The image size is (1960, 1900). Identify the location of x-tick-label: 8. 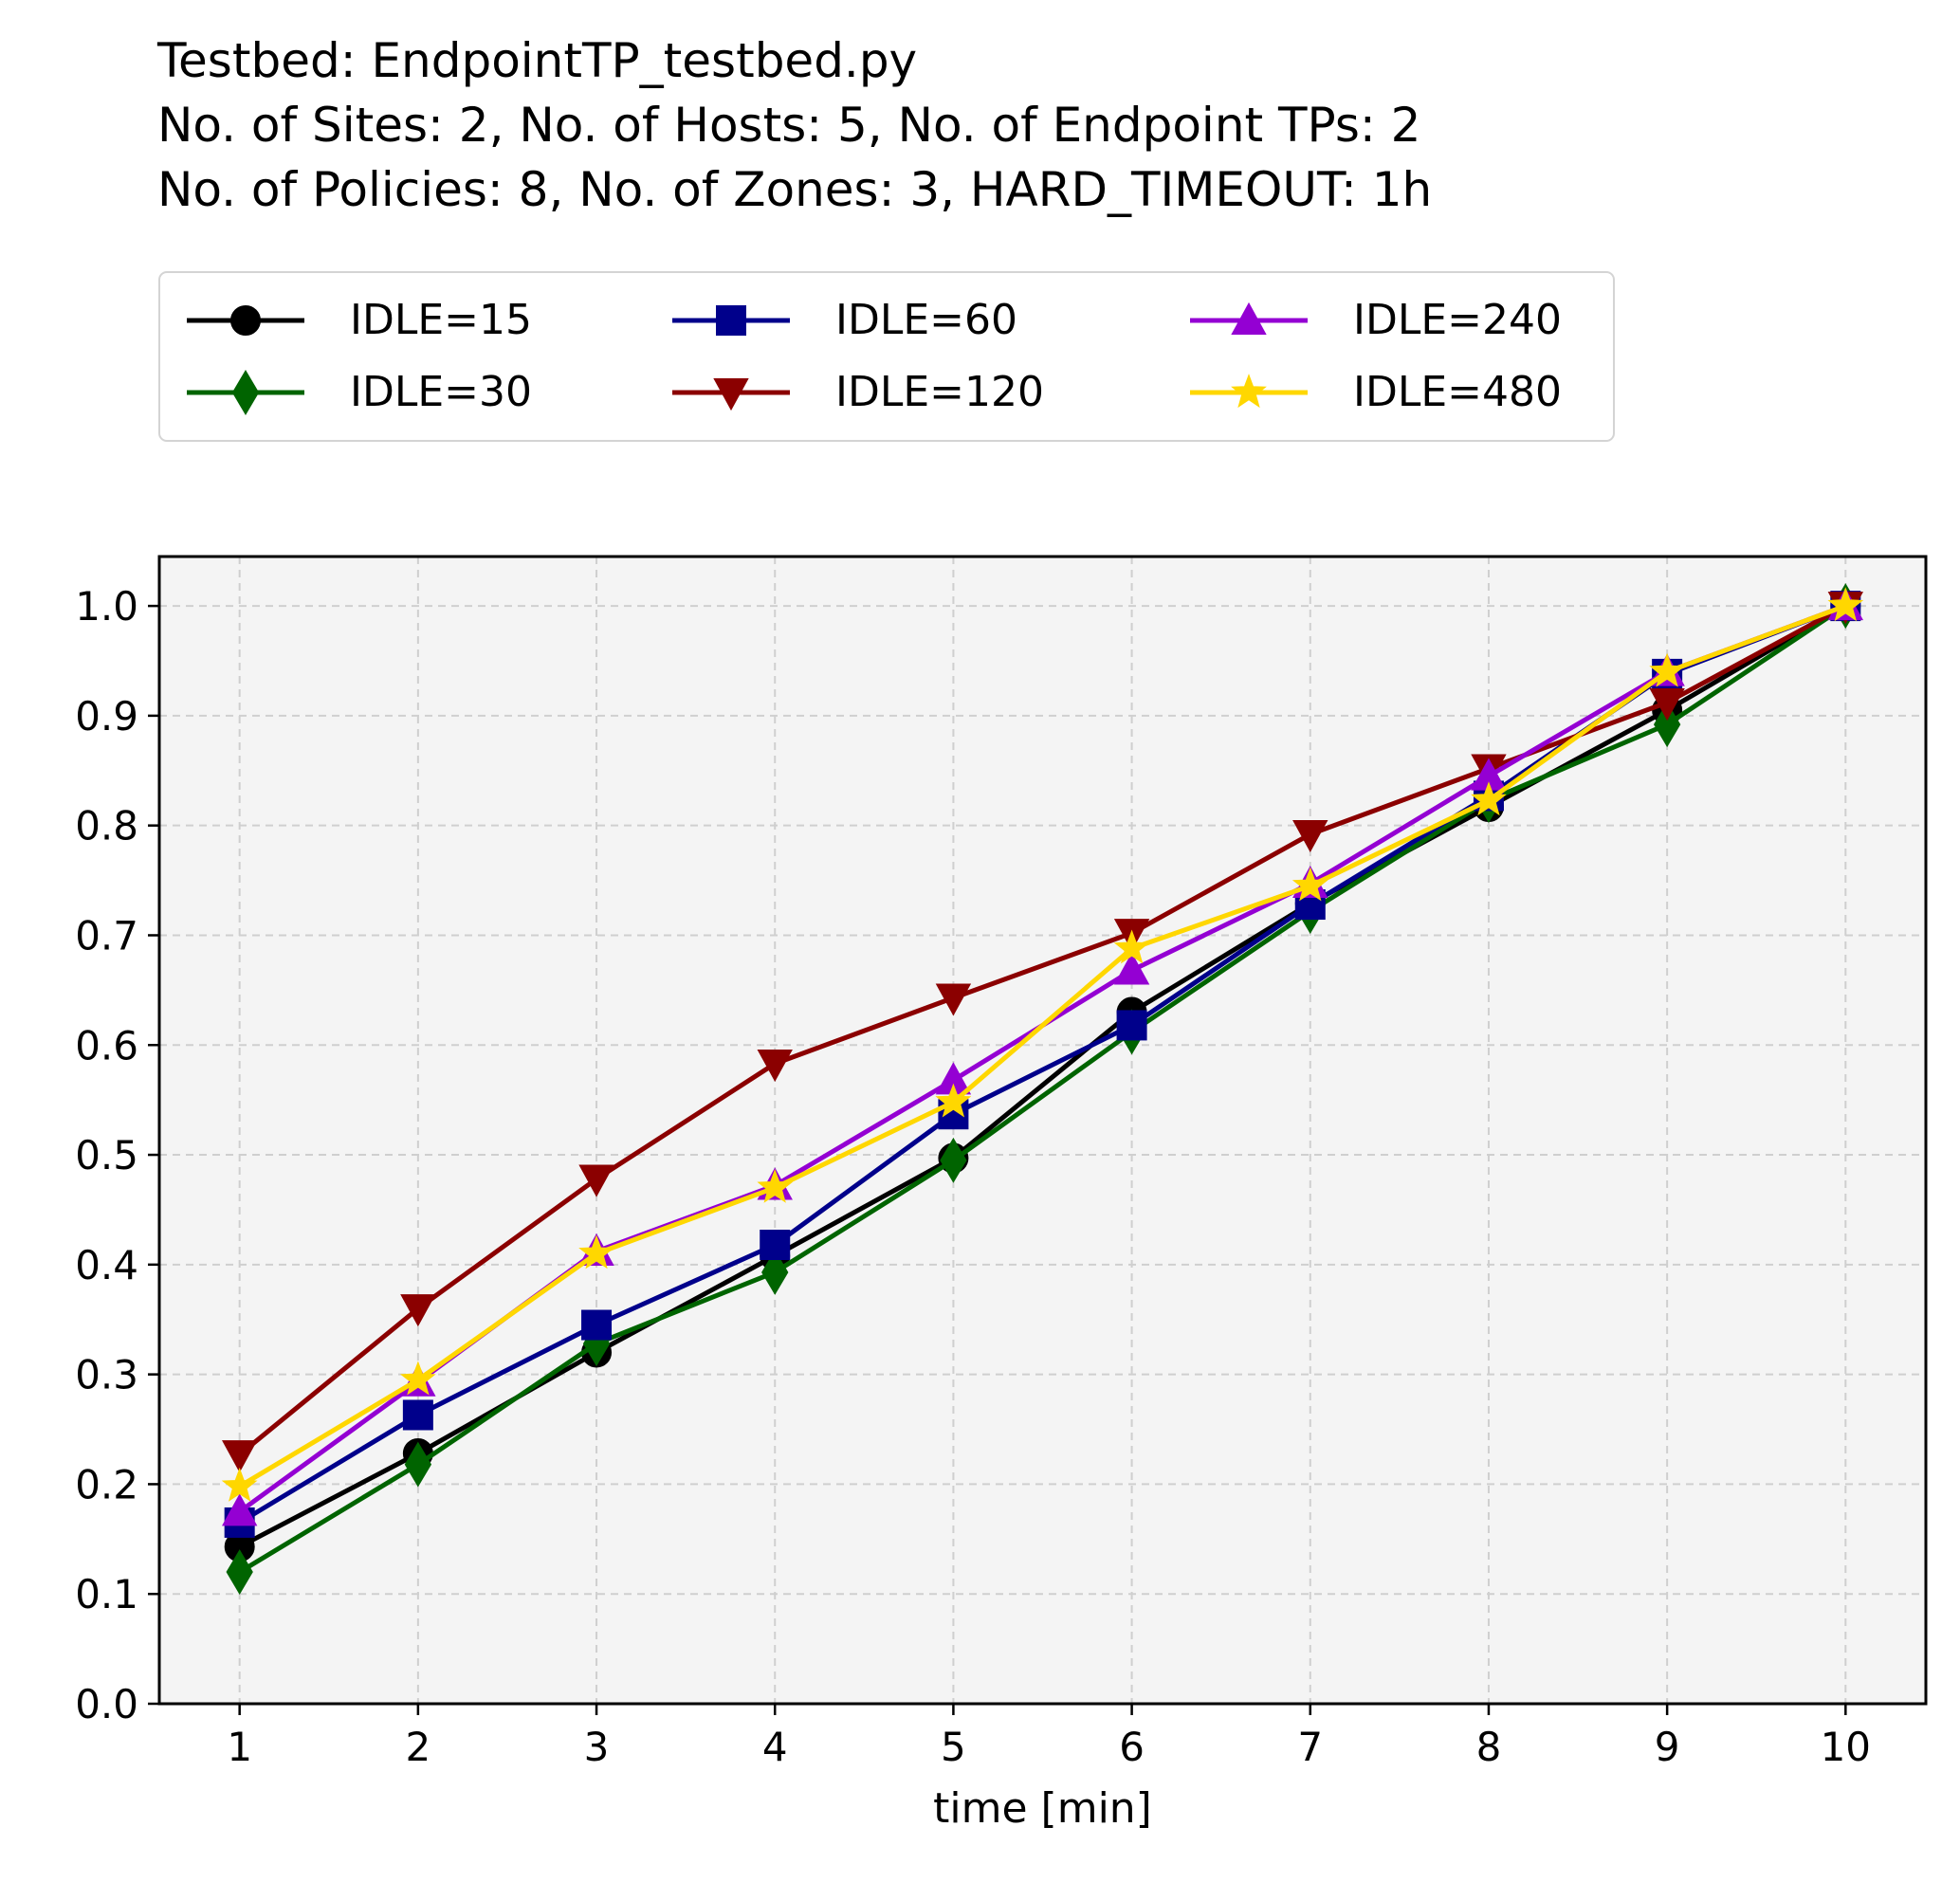
(1489, 1747).